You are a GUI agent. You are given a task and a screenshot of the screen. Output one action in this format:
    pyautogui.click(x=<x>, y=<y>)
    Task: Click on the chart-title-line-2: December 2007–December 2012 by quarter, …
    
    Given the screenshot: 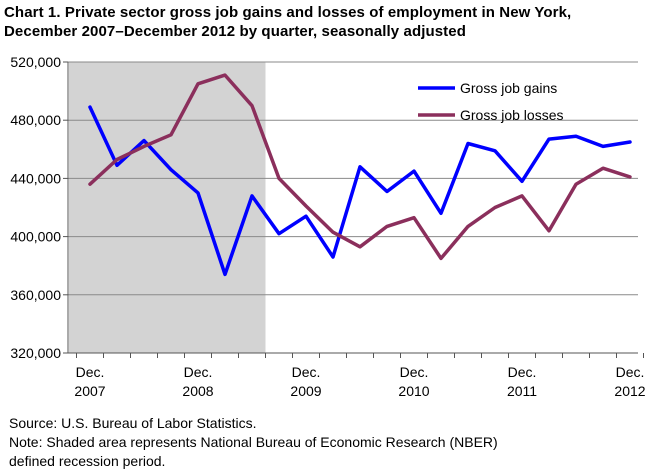 What is the action you would take?
    pyautogui.click(x=235, y=31)
    